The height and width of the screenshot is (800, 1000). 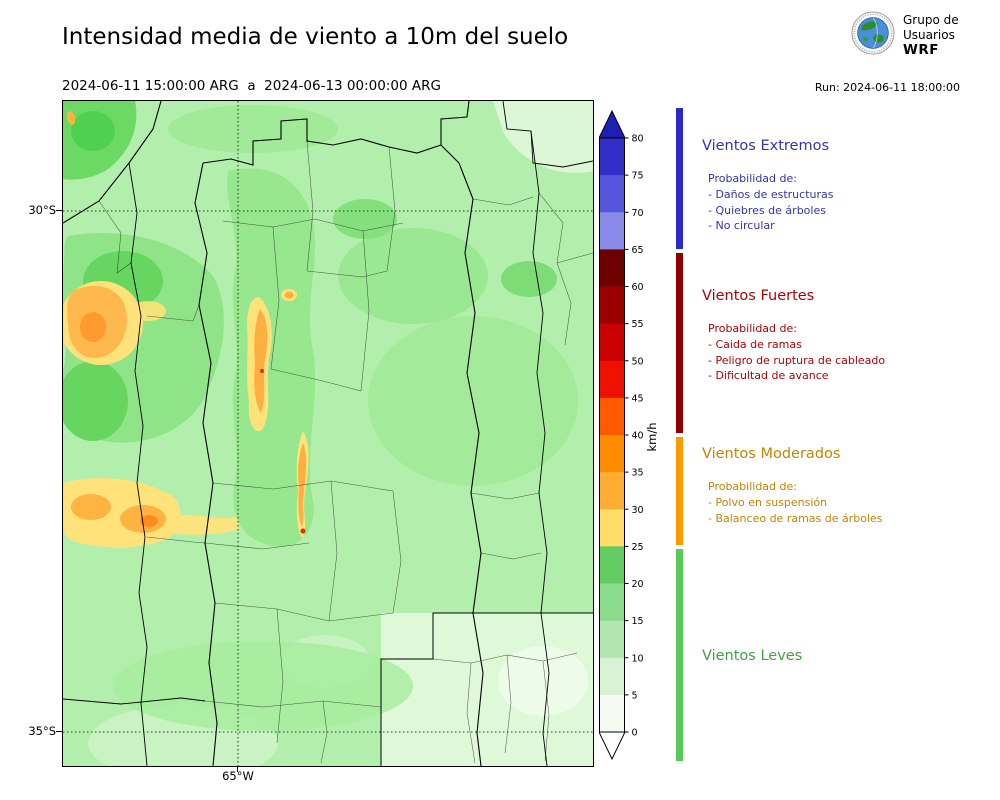 I want to click on svg-text: 15, so click(x=638, y=621).